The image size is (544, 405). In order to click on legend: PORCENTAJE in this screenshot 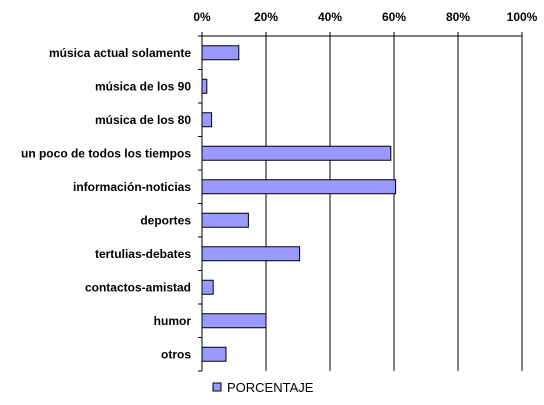, I will do `click(263, 387)`.